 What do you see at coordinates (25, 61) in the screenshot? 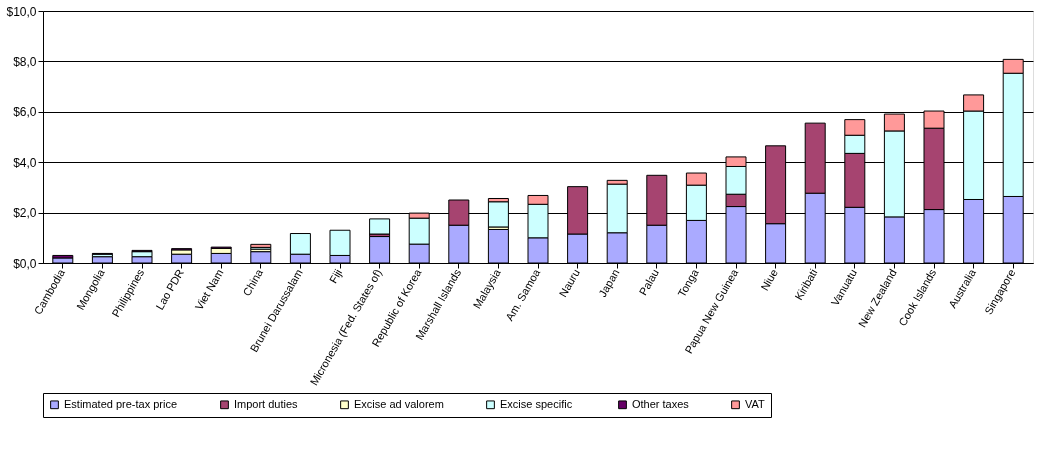
I see `y-tick-label: $8,0` at bounding box center [25, 61].